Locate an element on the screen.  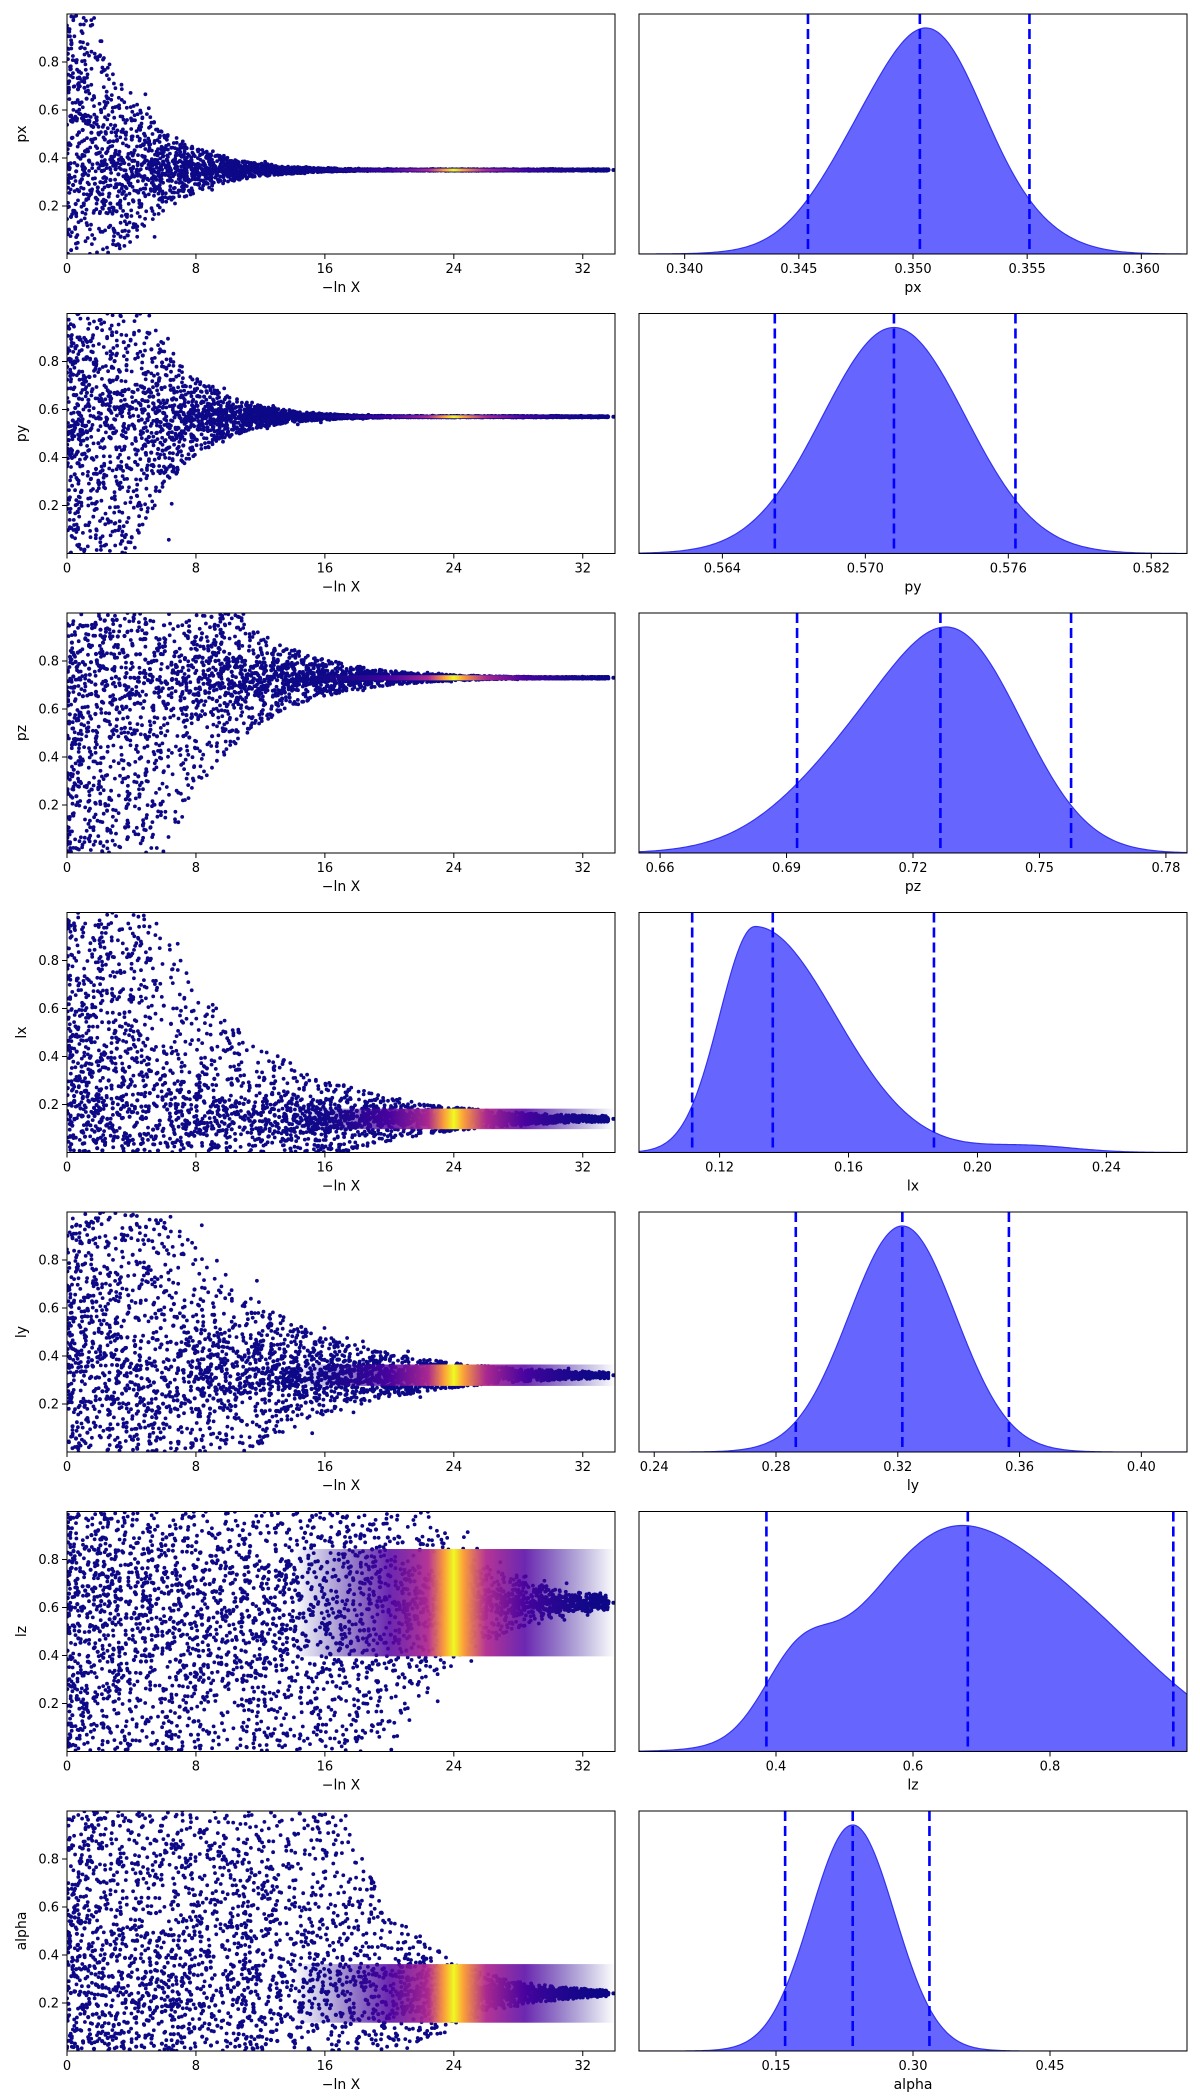
trace-panel-py: 0 8 16 24 320.20.40.60.8−ln Xpy is located at coordinates (315, 454).